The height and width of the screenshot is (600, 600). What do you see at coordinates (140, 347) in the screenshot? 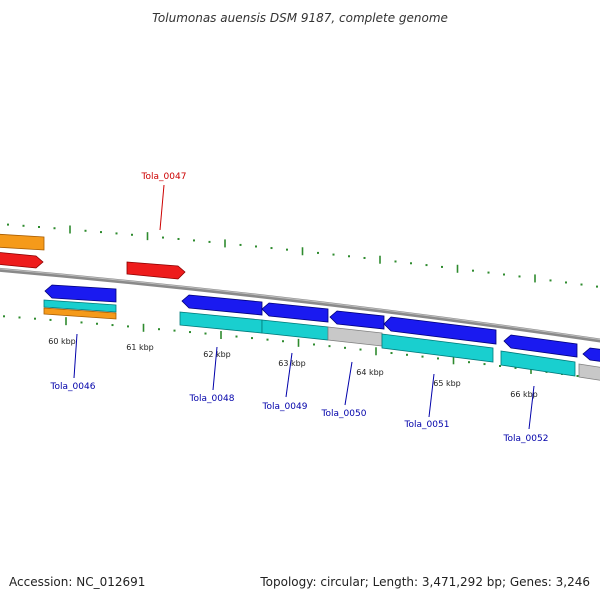
I see `scale-label: 61 kbp` at bounding box center [140, 347].